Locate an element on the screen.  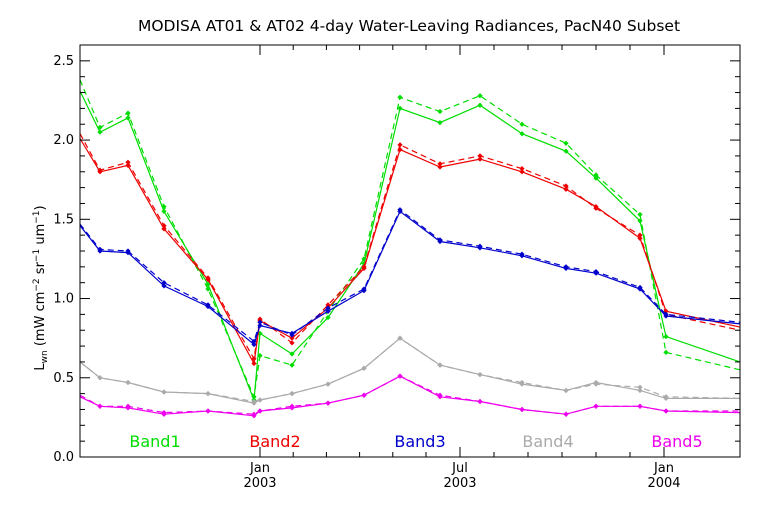
band5-series is located at coordinates (410, 396).